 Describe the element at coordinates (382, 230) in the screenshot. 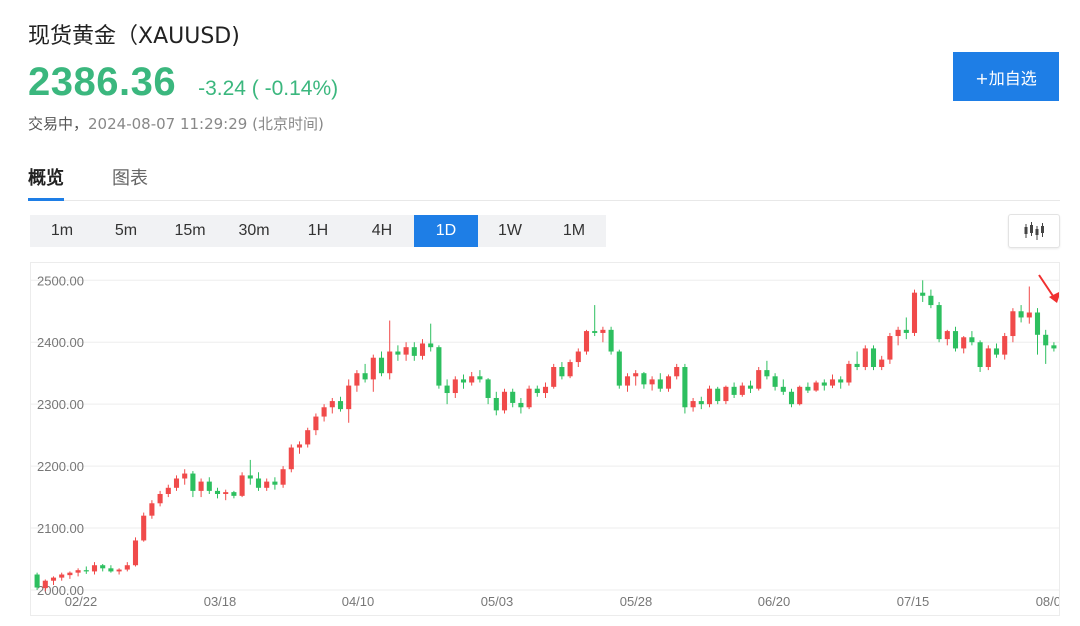

I see `interval-4h: 4H` at that location.